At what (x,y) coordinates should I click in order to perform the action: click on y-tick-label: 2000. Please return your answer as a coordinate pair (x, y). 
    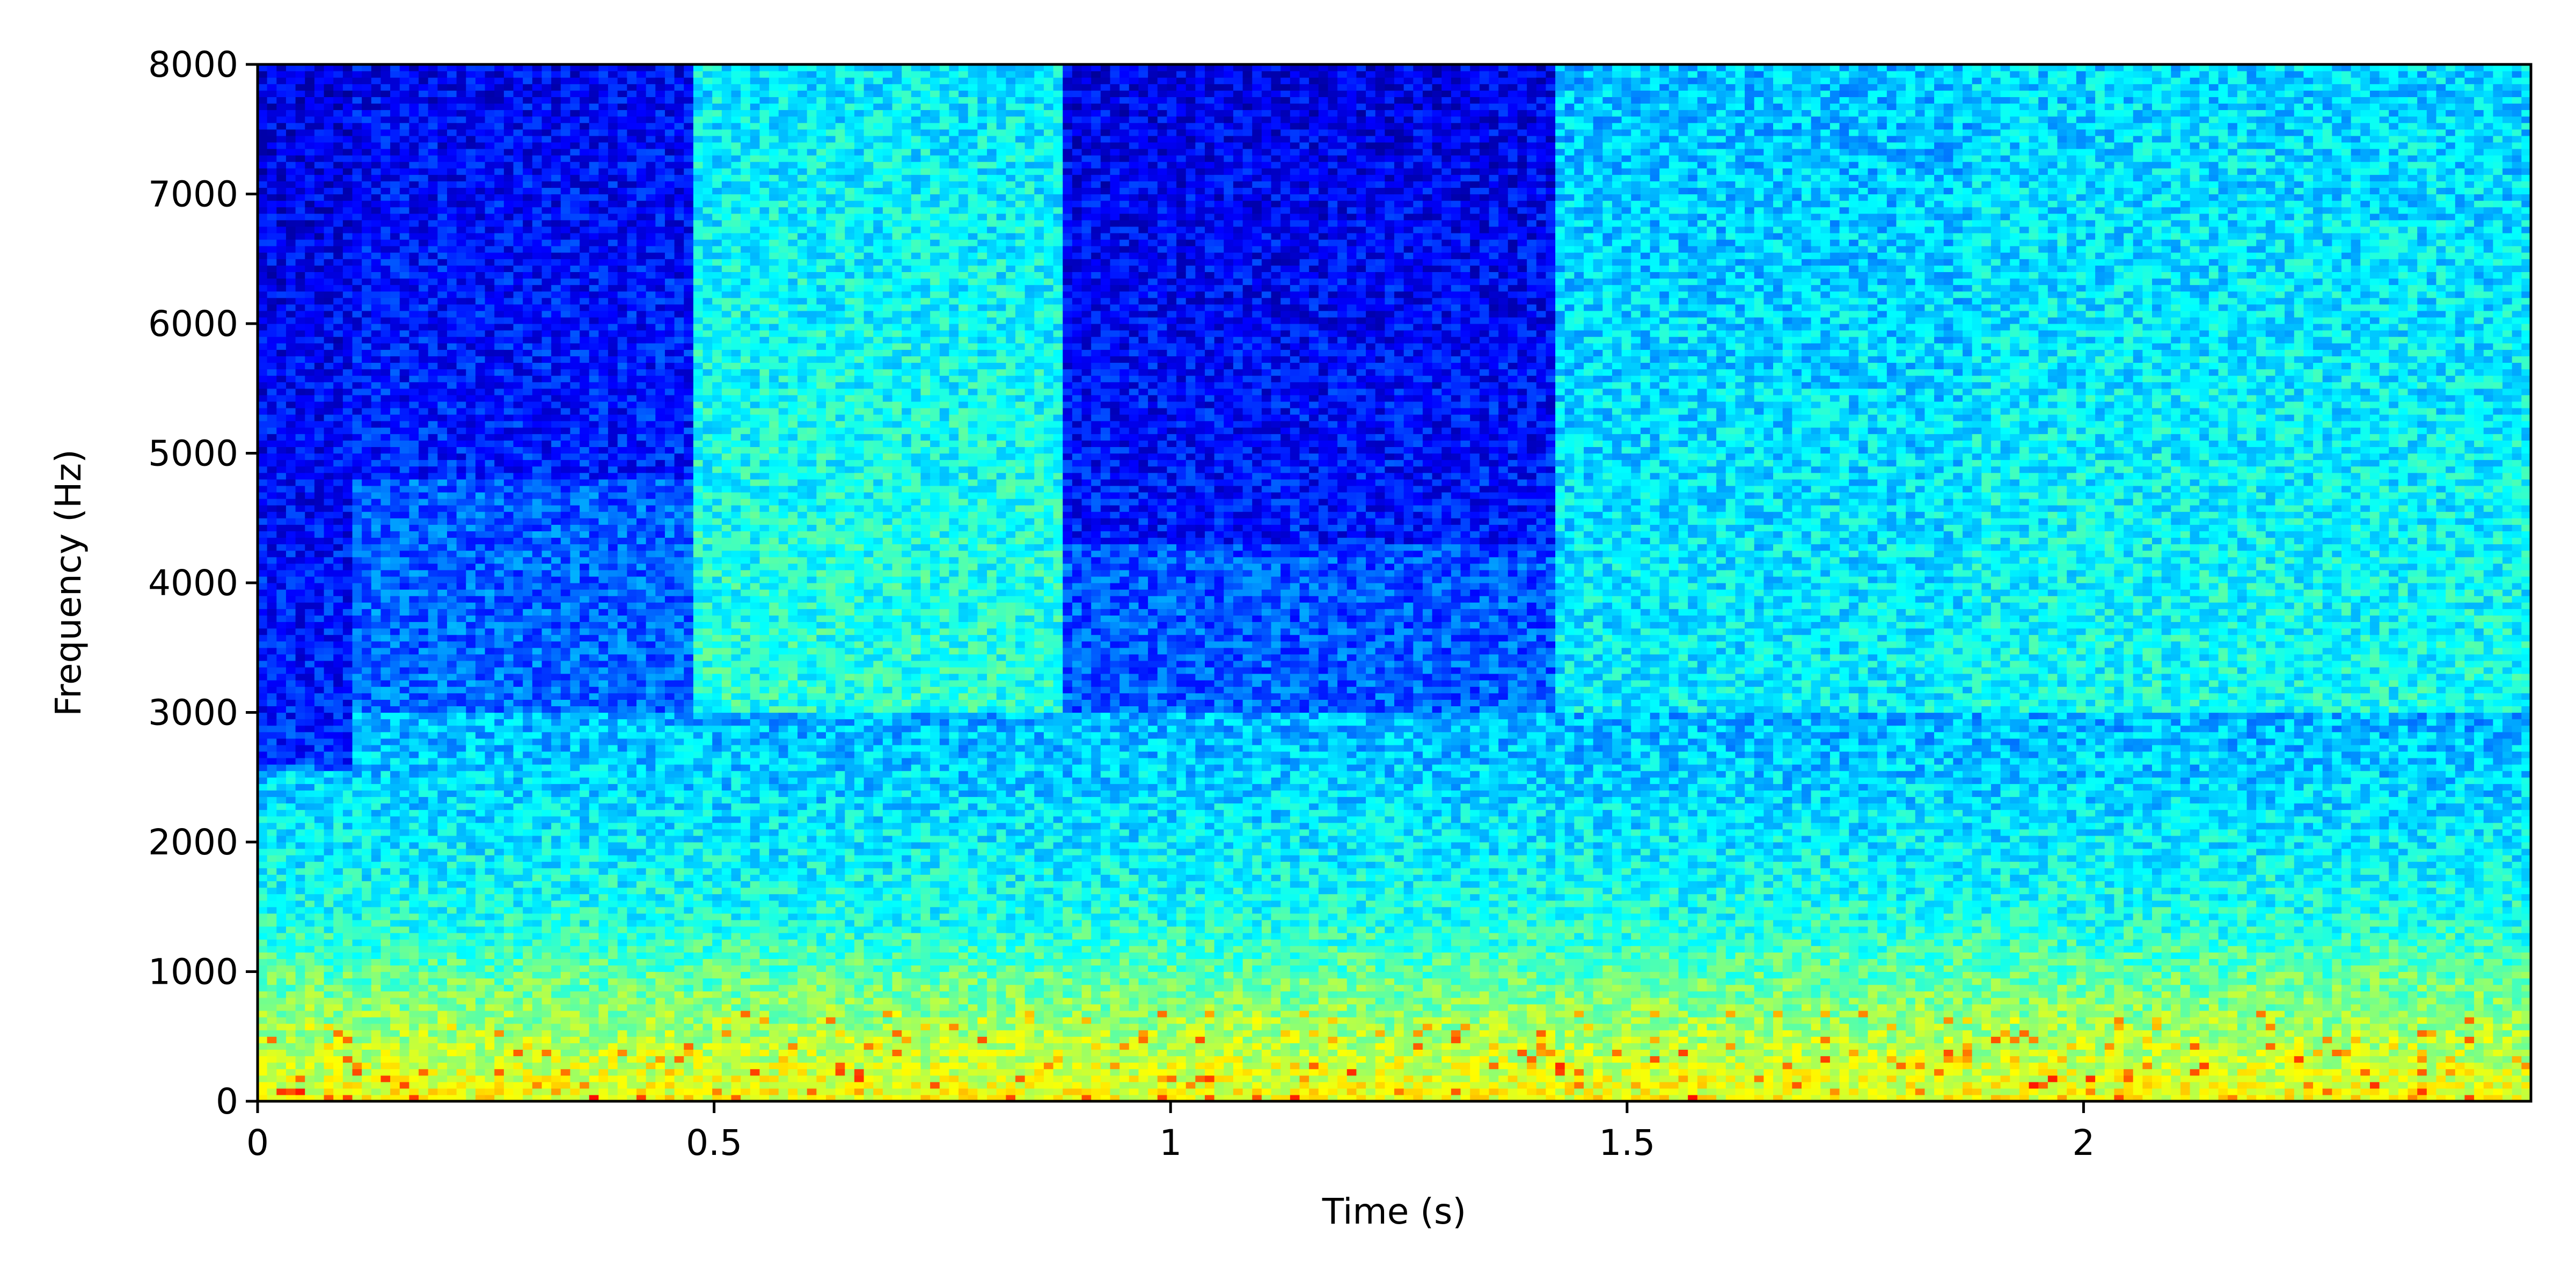
    Looking at the image, I should click on (193, 842).